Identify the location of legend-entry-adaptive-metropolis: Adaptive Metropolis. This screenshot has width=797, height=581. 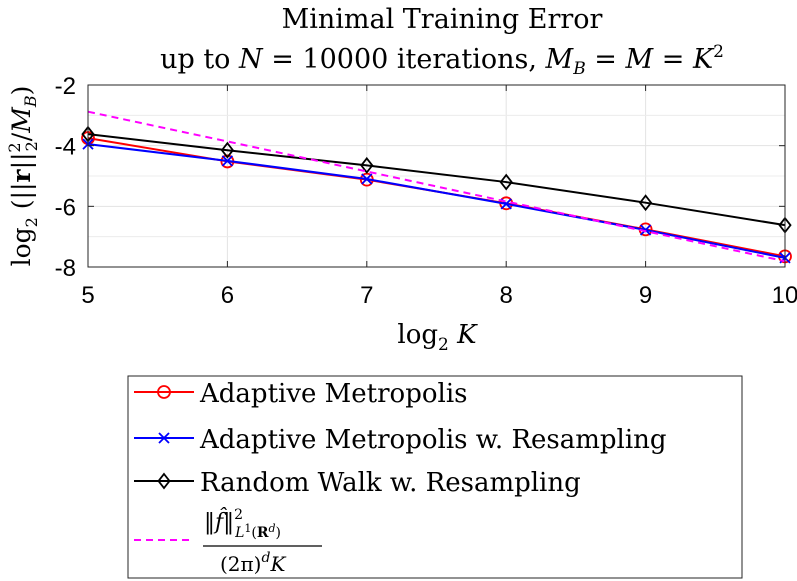
(300, 394).